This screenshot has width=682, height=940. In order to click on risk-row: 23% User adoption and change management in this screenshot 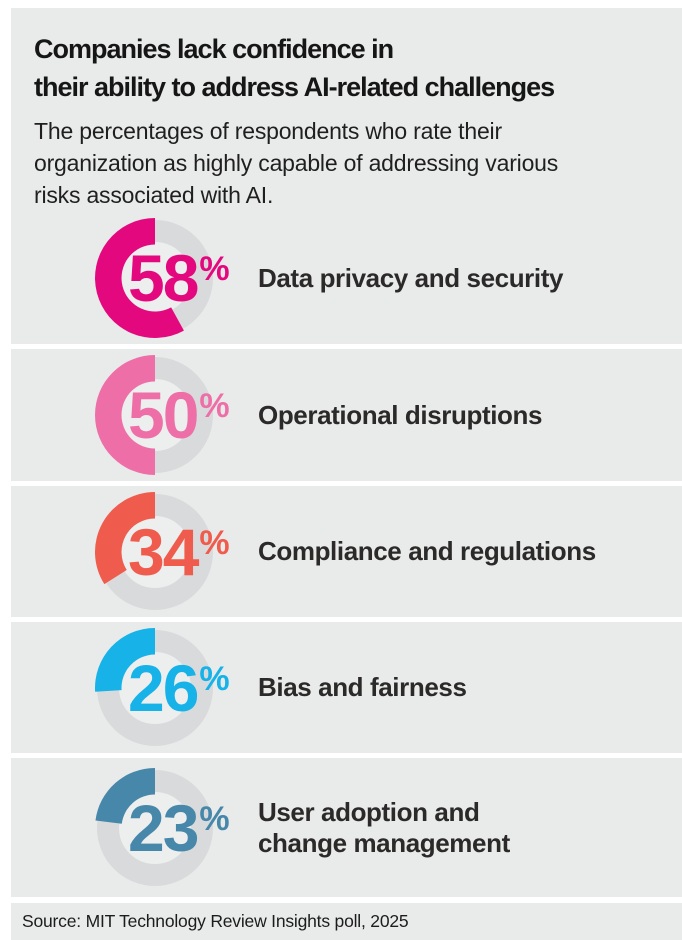, I will do `click(346, 827)`.